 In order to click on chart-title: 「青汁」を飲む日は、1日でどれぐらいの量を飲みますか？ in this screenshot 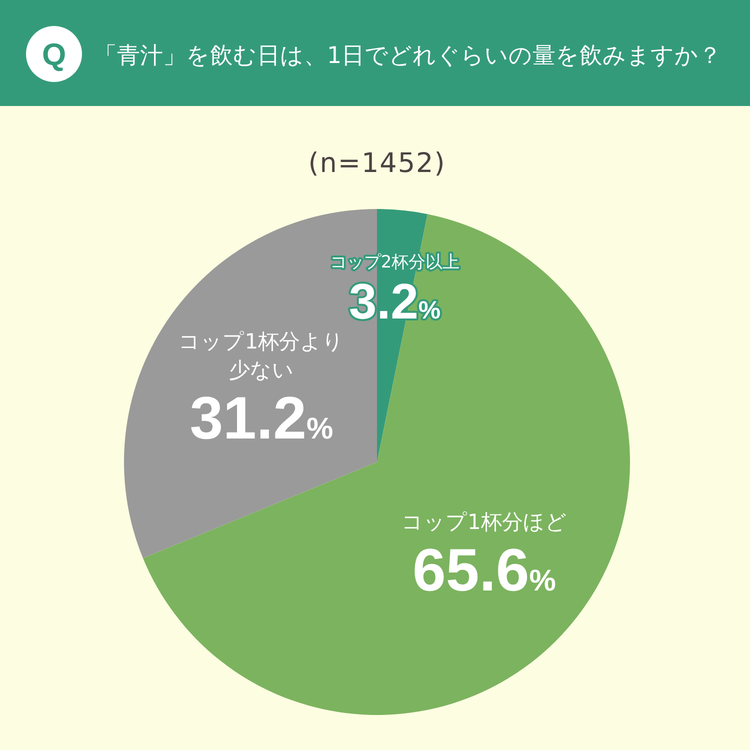, I will do `click(408, 56)`.